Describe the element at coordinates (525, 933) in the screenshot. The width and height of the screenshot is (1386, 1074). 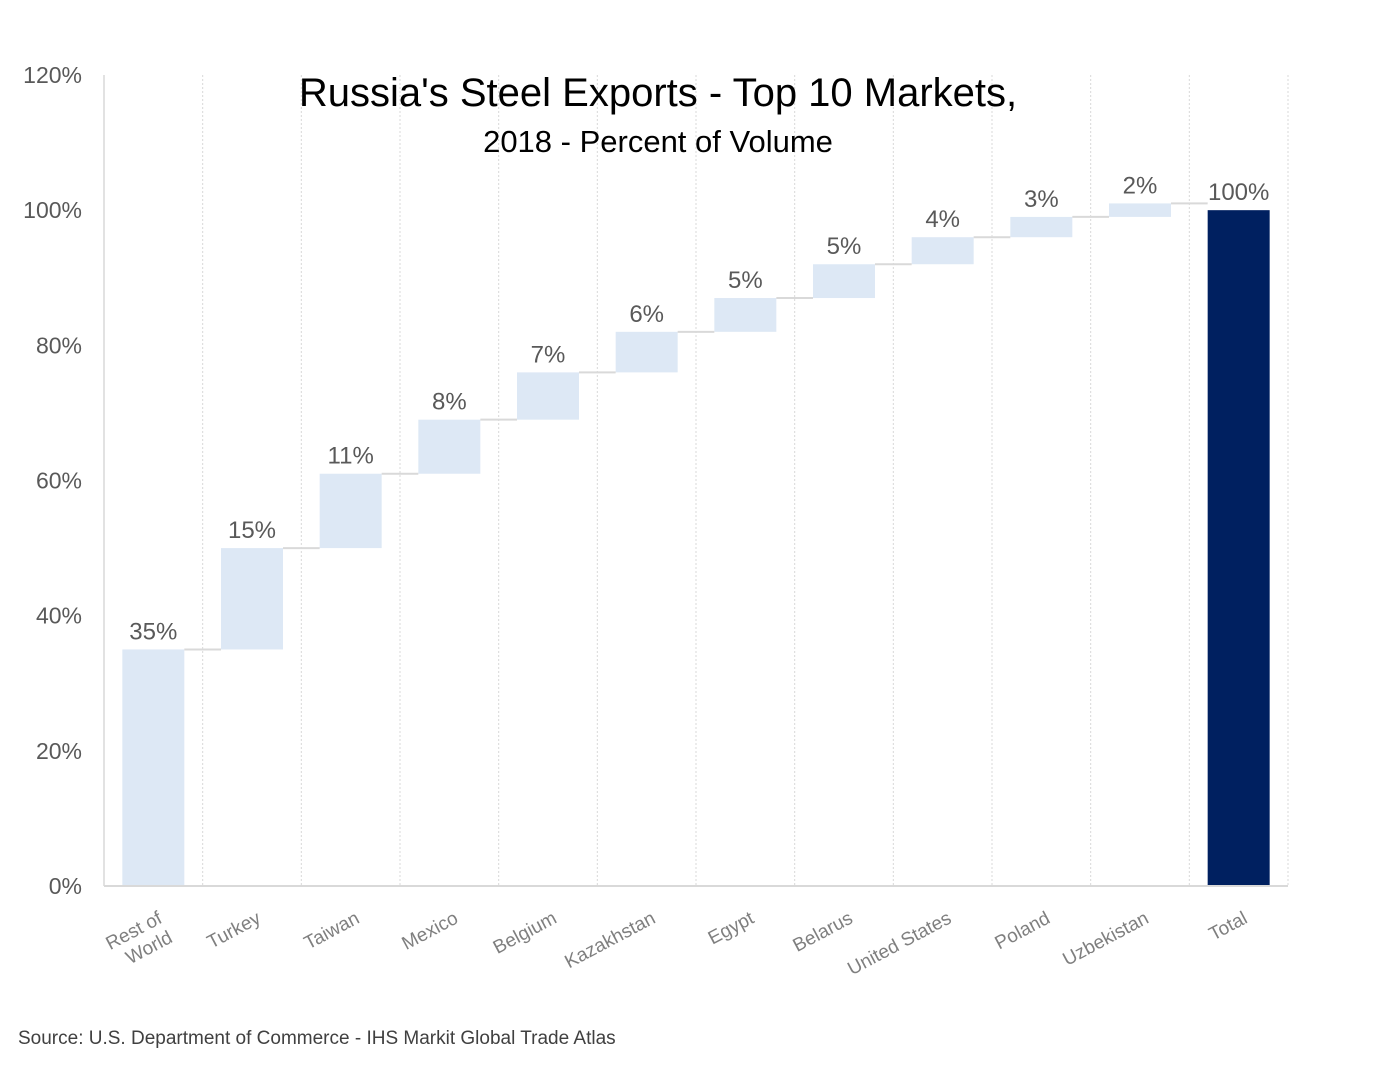
I see `x-tick-label: Belgium` at that location.